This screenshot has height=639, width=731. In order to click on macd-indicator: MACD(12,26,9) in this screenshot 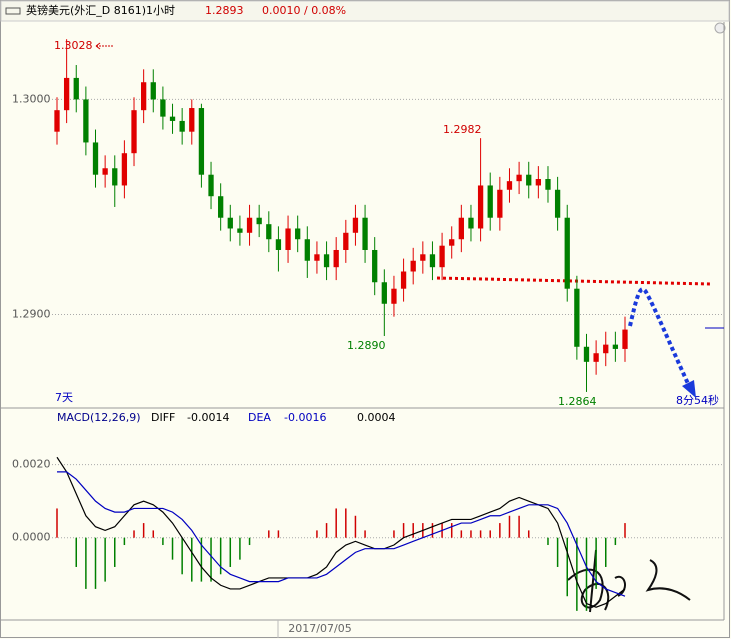, I will do `click(99, 417)`.